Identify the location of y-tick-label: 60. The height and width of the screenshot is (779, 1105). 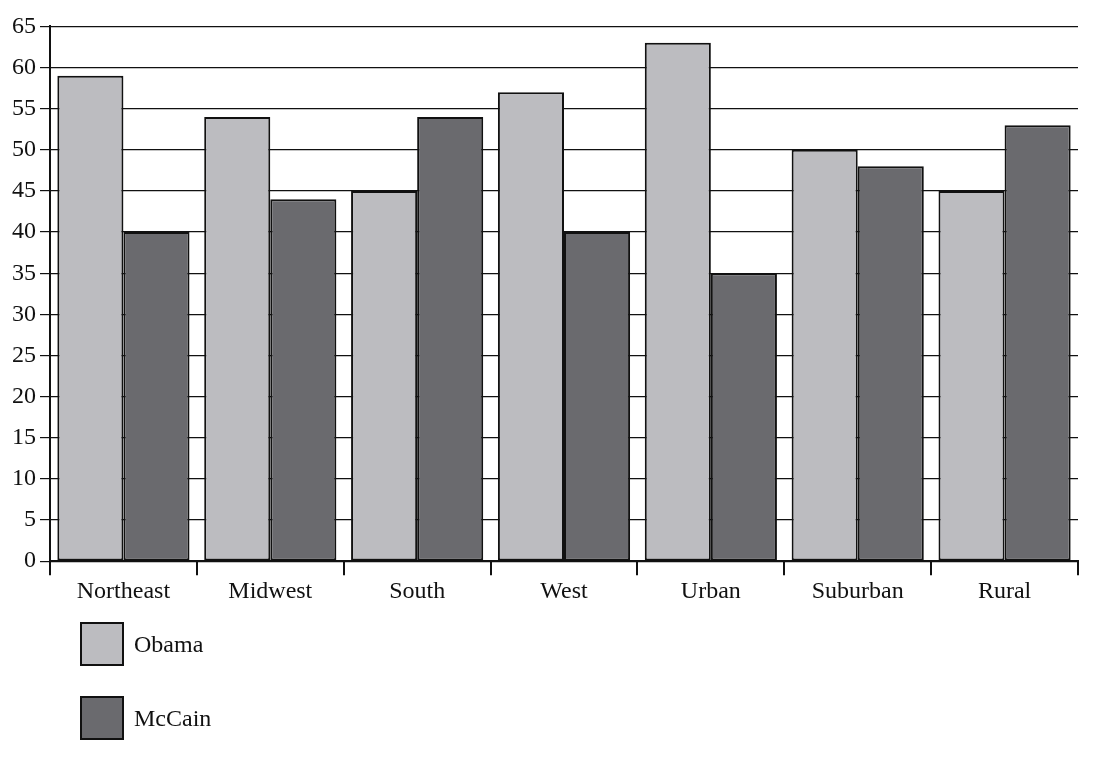
(24, 65).